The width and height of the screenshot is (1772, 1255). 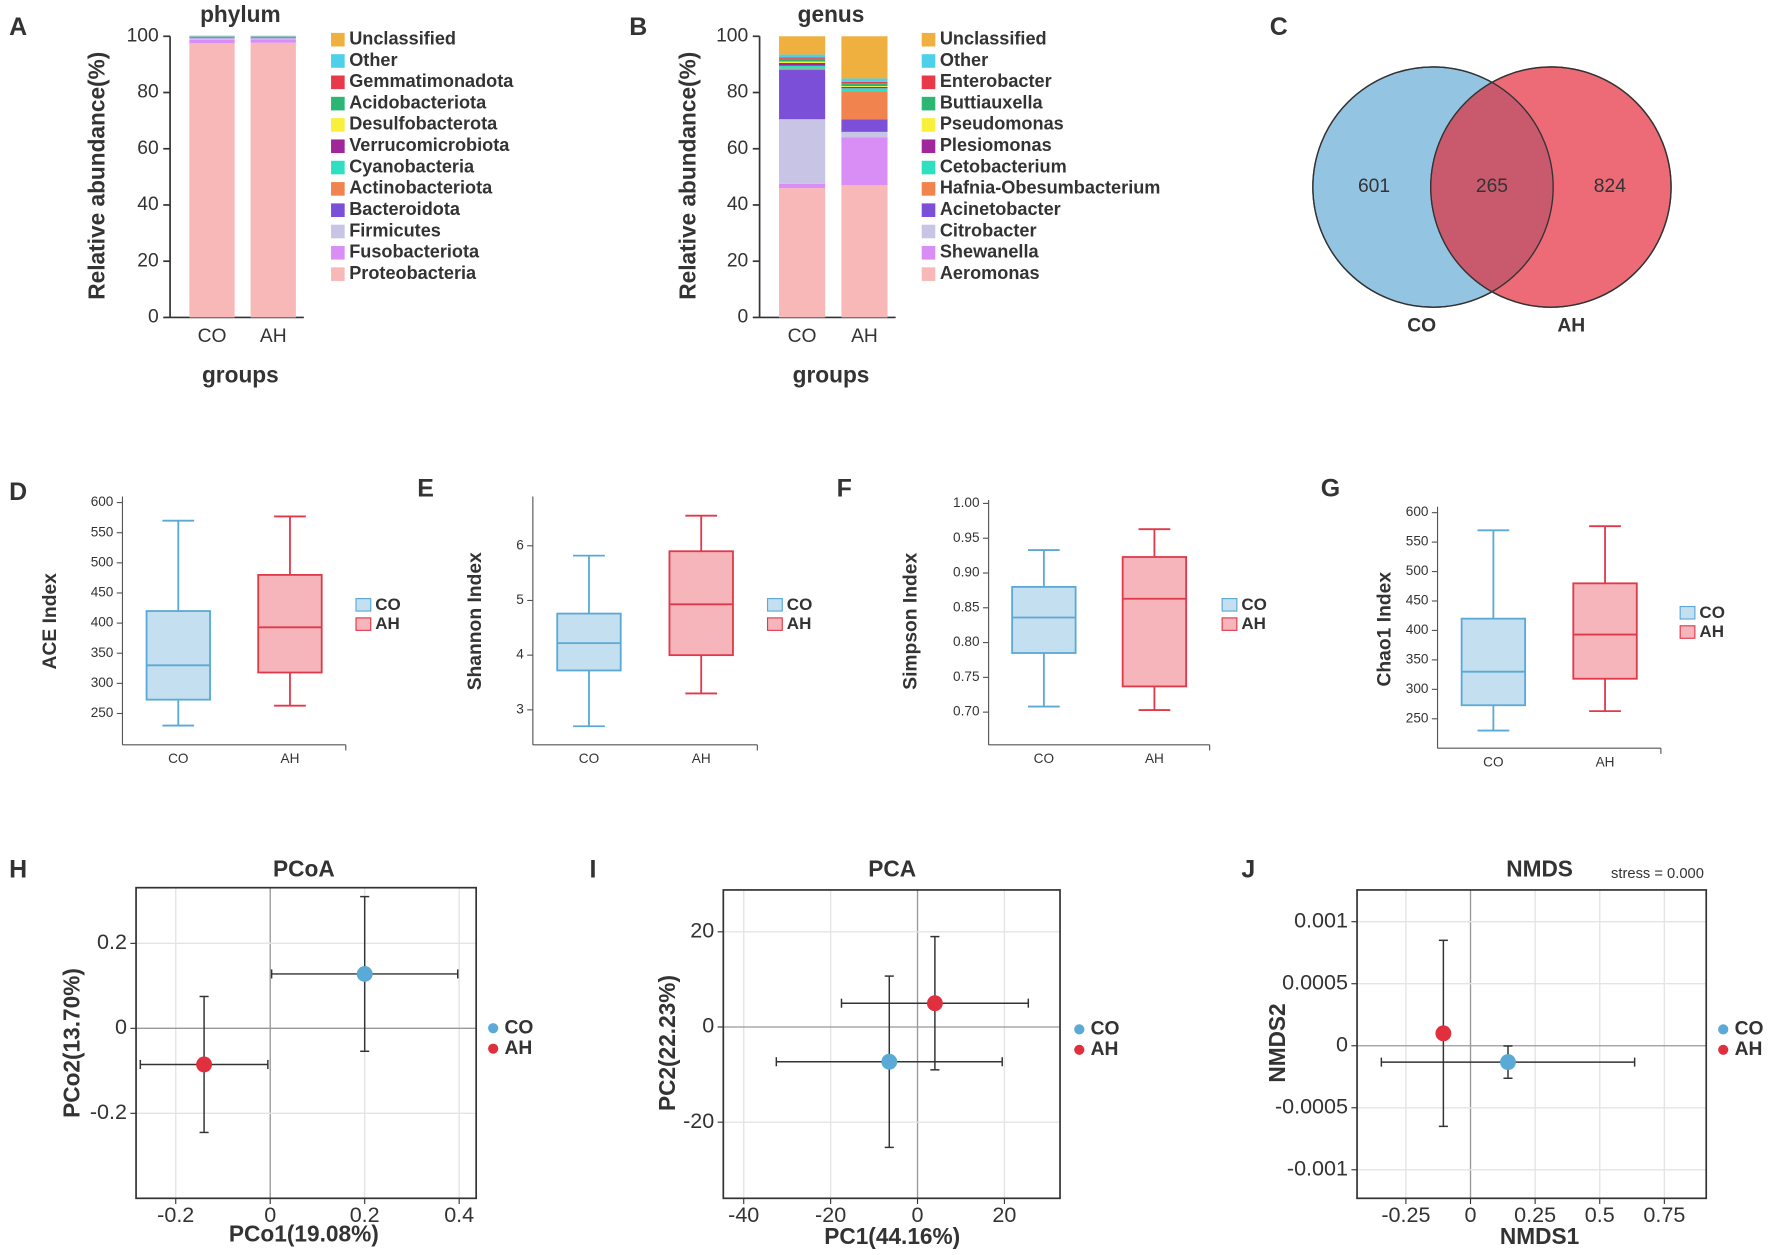 I want to click on y-tick-label: -0.0005, so click(x=1311, y=1106).